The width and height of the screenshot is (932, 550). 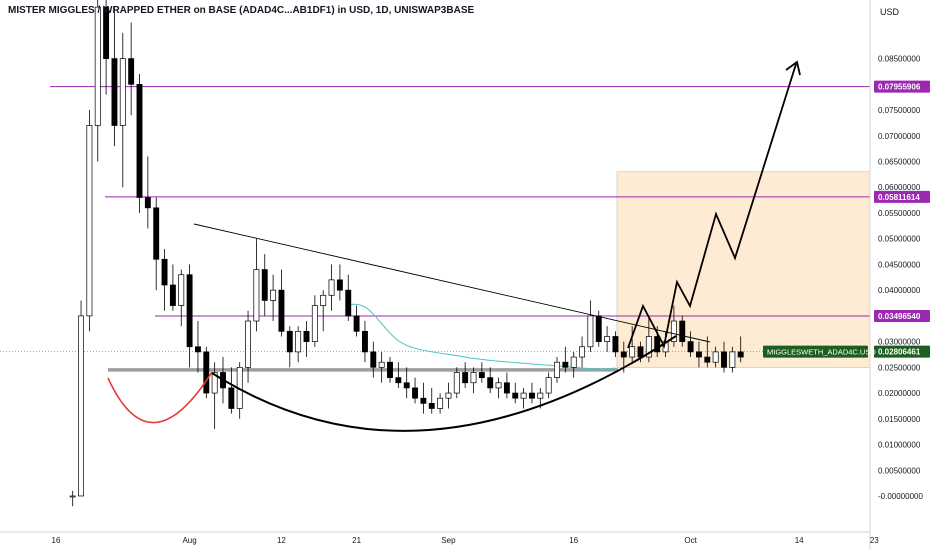 I want to click on projection-path, so click(x=712, y=206).